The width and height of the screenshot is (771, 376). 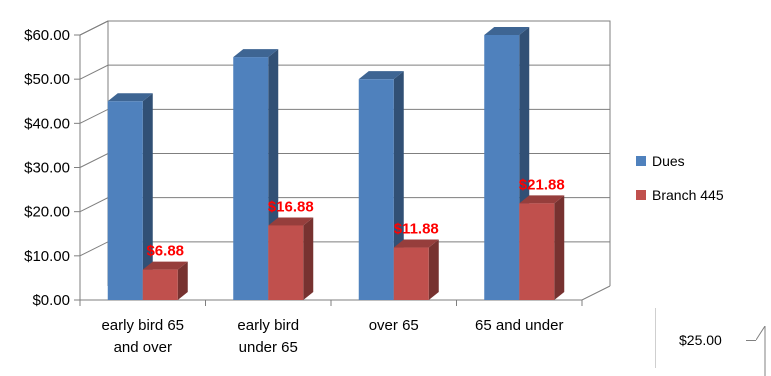 I want to click on data-label: $11.88, so click(x=416, y=229).